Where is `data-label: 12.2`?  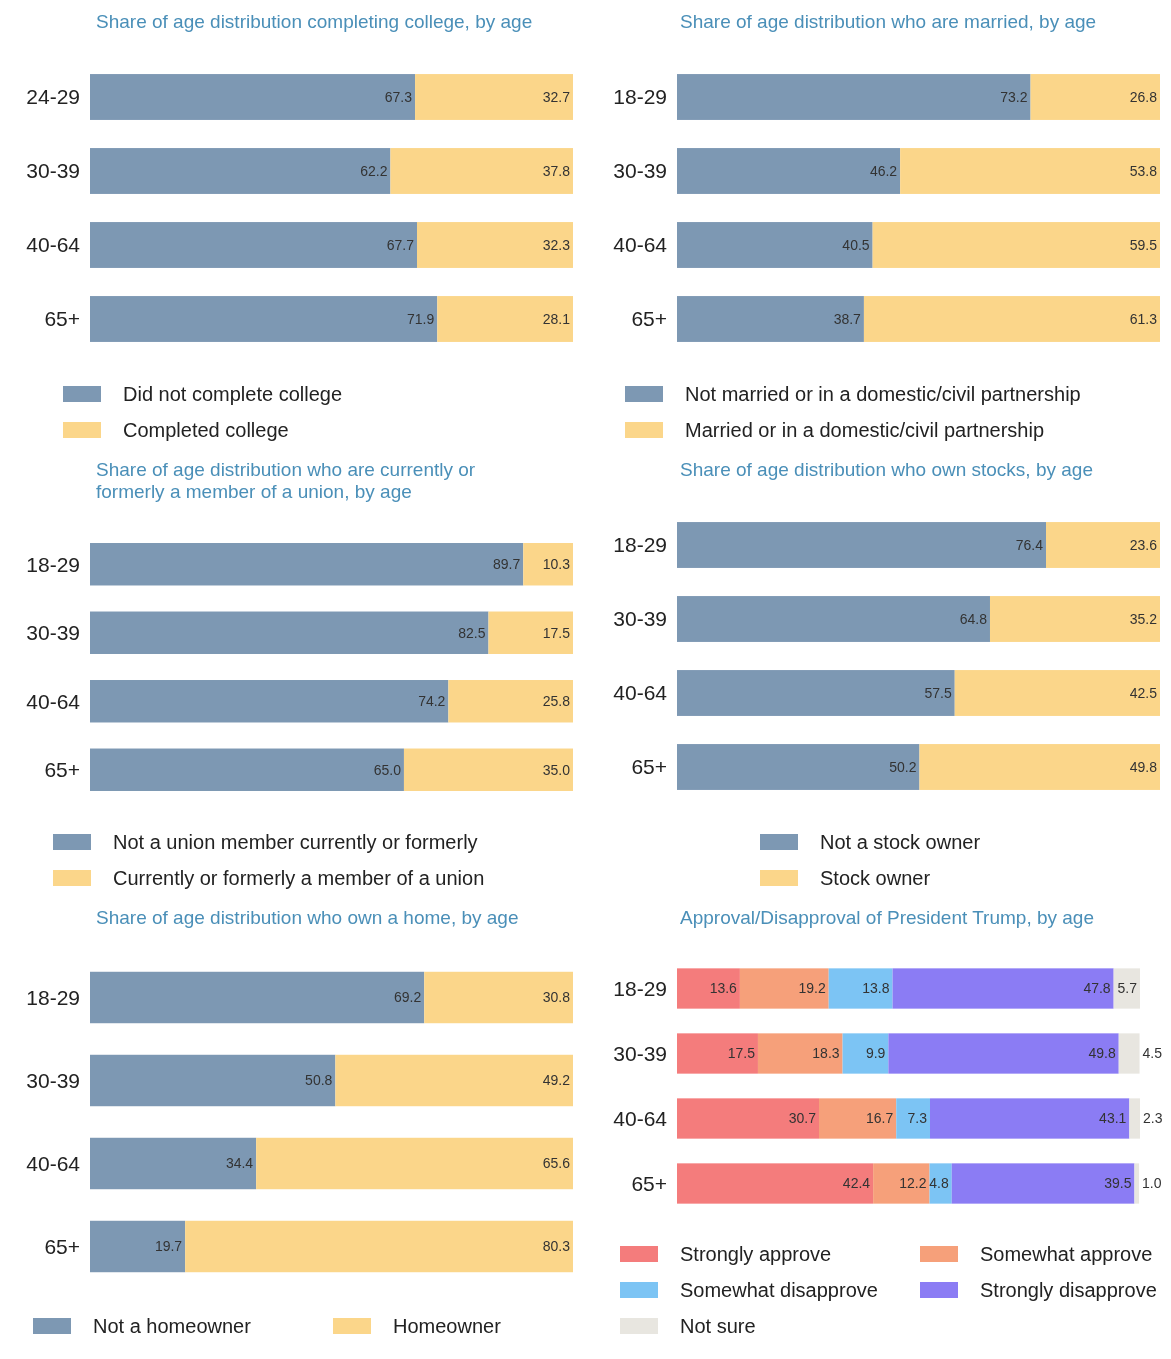 data-label: 12.2 is located at coordinates (913, 1183).